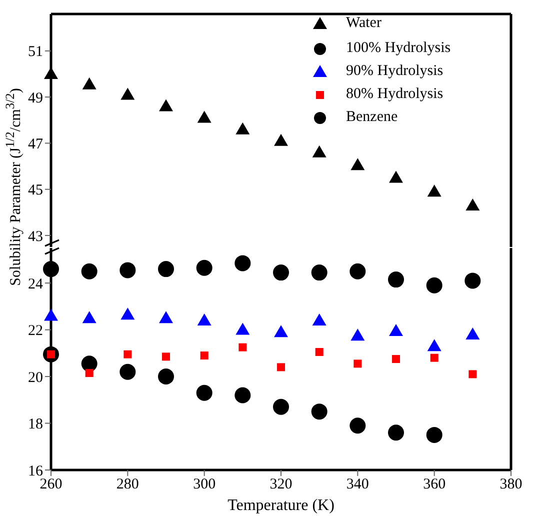 The height and width of the screenshot is (524, 535). What do you see at coordinates (127, 484) in the screenshot?
I see `x-tick-label: 280` at bounding box center [127, 484].